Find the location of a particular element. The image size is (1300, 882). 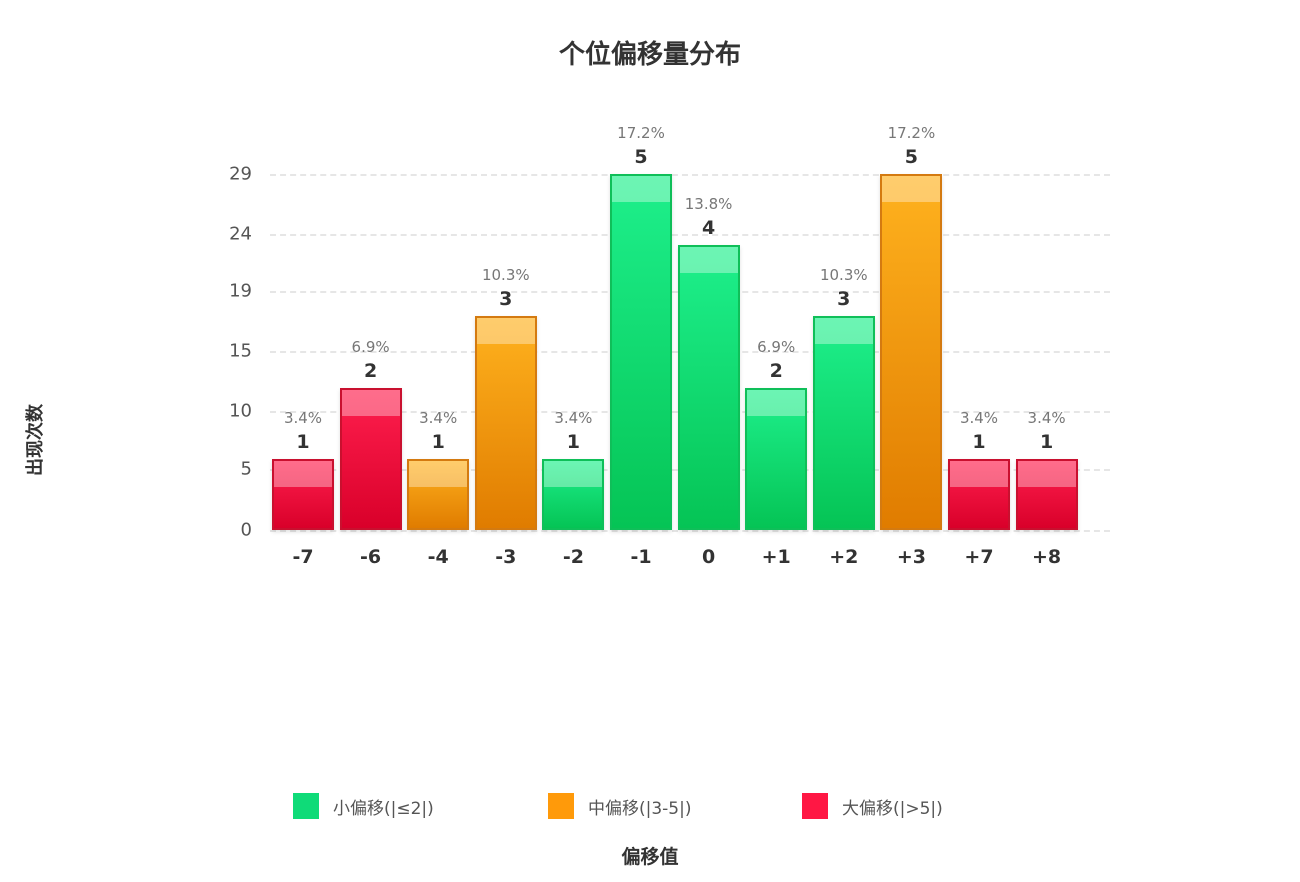

legend-label: 中偏移(|3-5|) is located at coordinates (640, 808).